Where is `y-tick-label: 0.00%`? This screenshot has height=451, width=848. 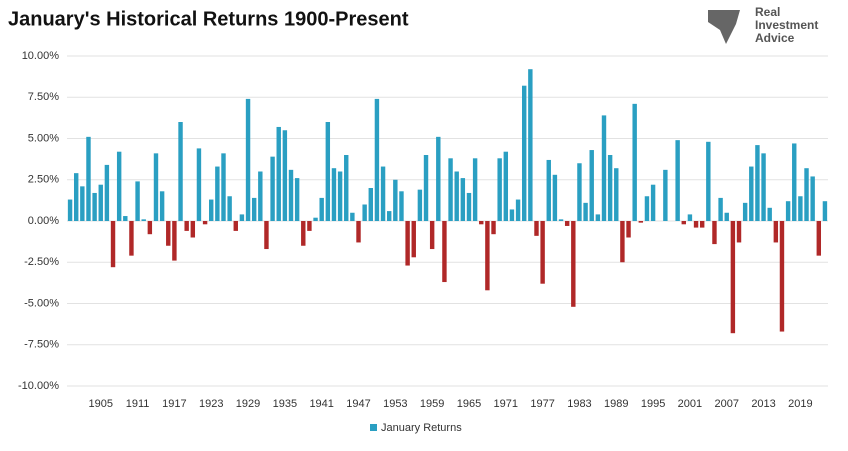 y-tick-label: 0.00% is located at coordinates (43, 221).